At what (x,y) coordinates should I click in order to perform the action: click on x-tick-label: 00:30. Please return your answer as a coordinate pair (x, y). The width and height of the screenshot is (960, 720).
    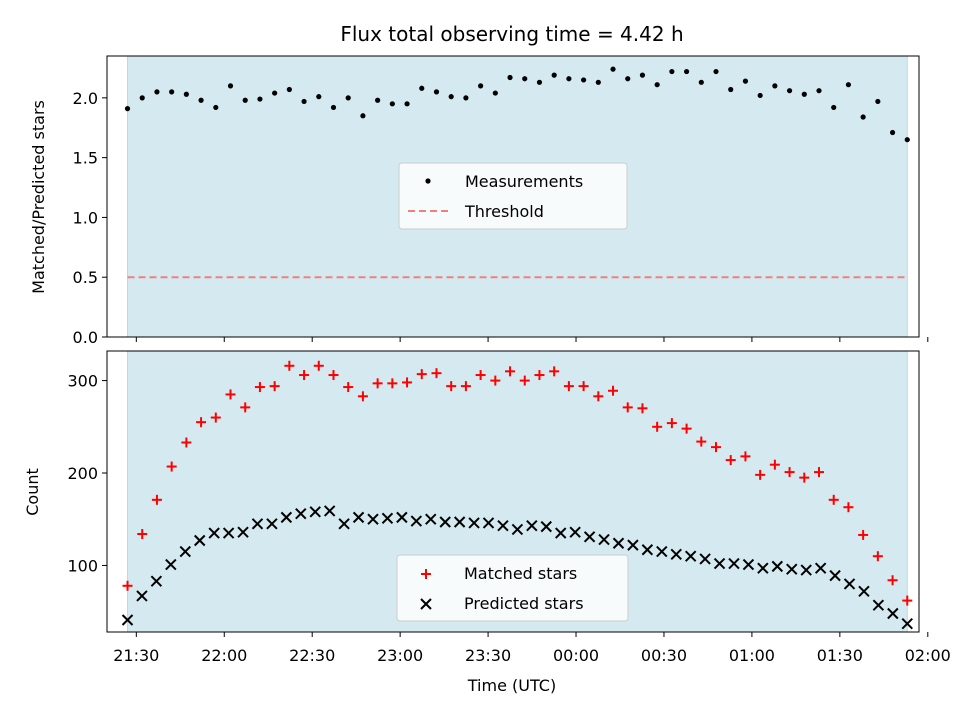
    Looking at the image, I should click on (664, 655).